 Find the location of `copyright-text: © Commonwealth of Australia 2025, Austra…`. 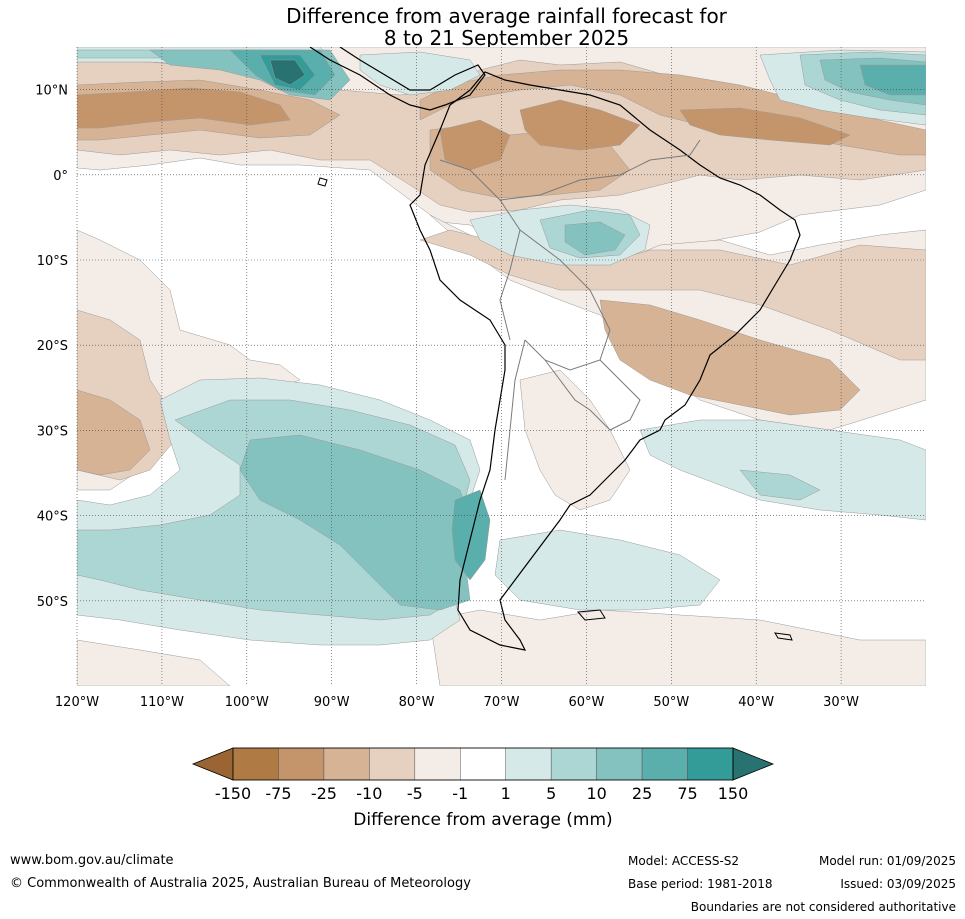

copyright-text: © Commonwealth of Australia 2025, Austra… is located at coordinates (240, 883).